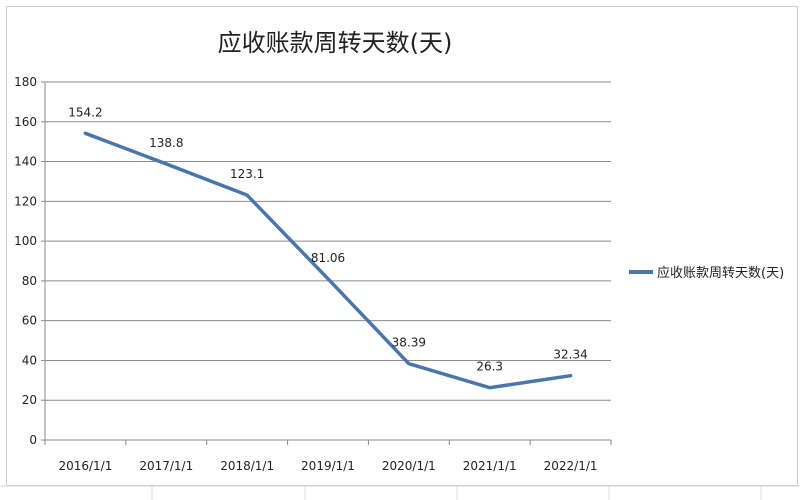 The image size is (800, 500). I want to click on x-tick-label: 2020/1/1, so click(409, 466).